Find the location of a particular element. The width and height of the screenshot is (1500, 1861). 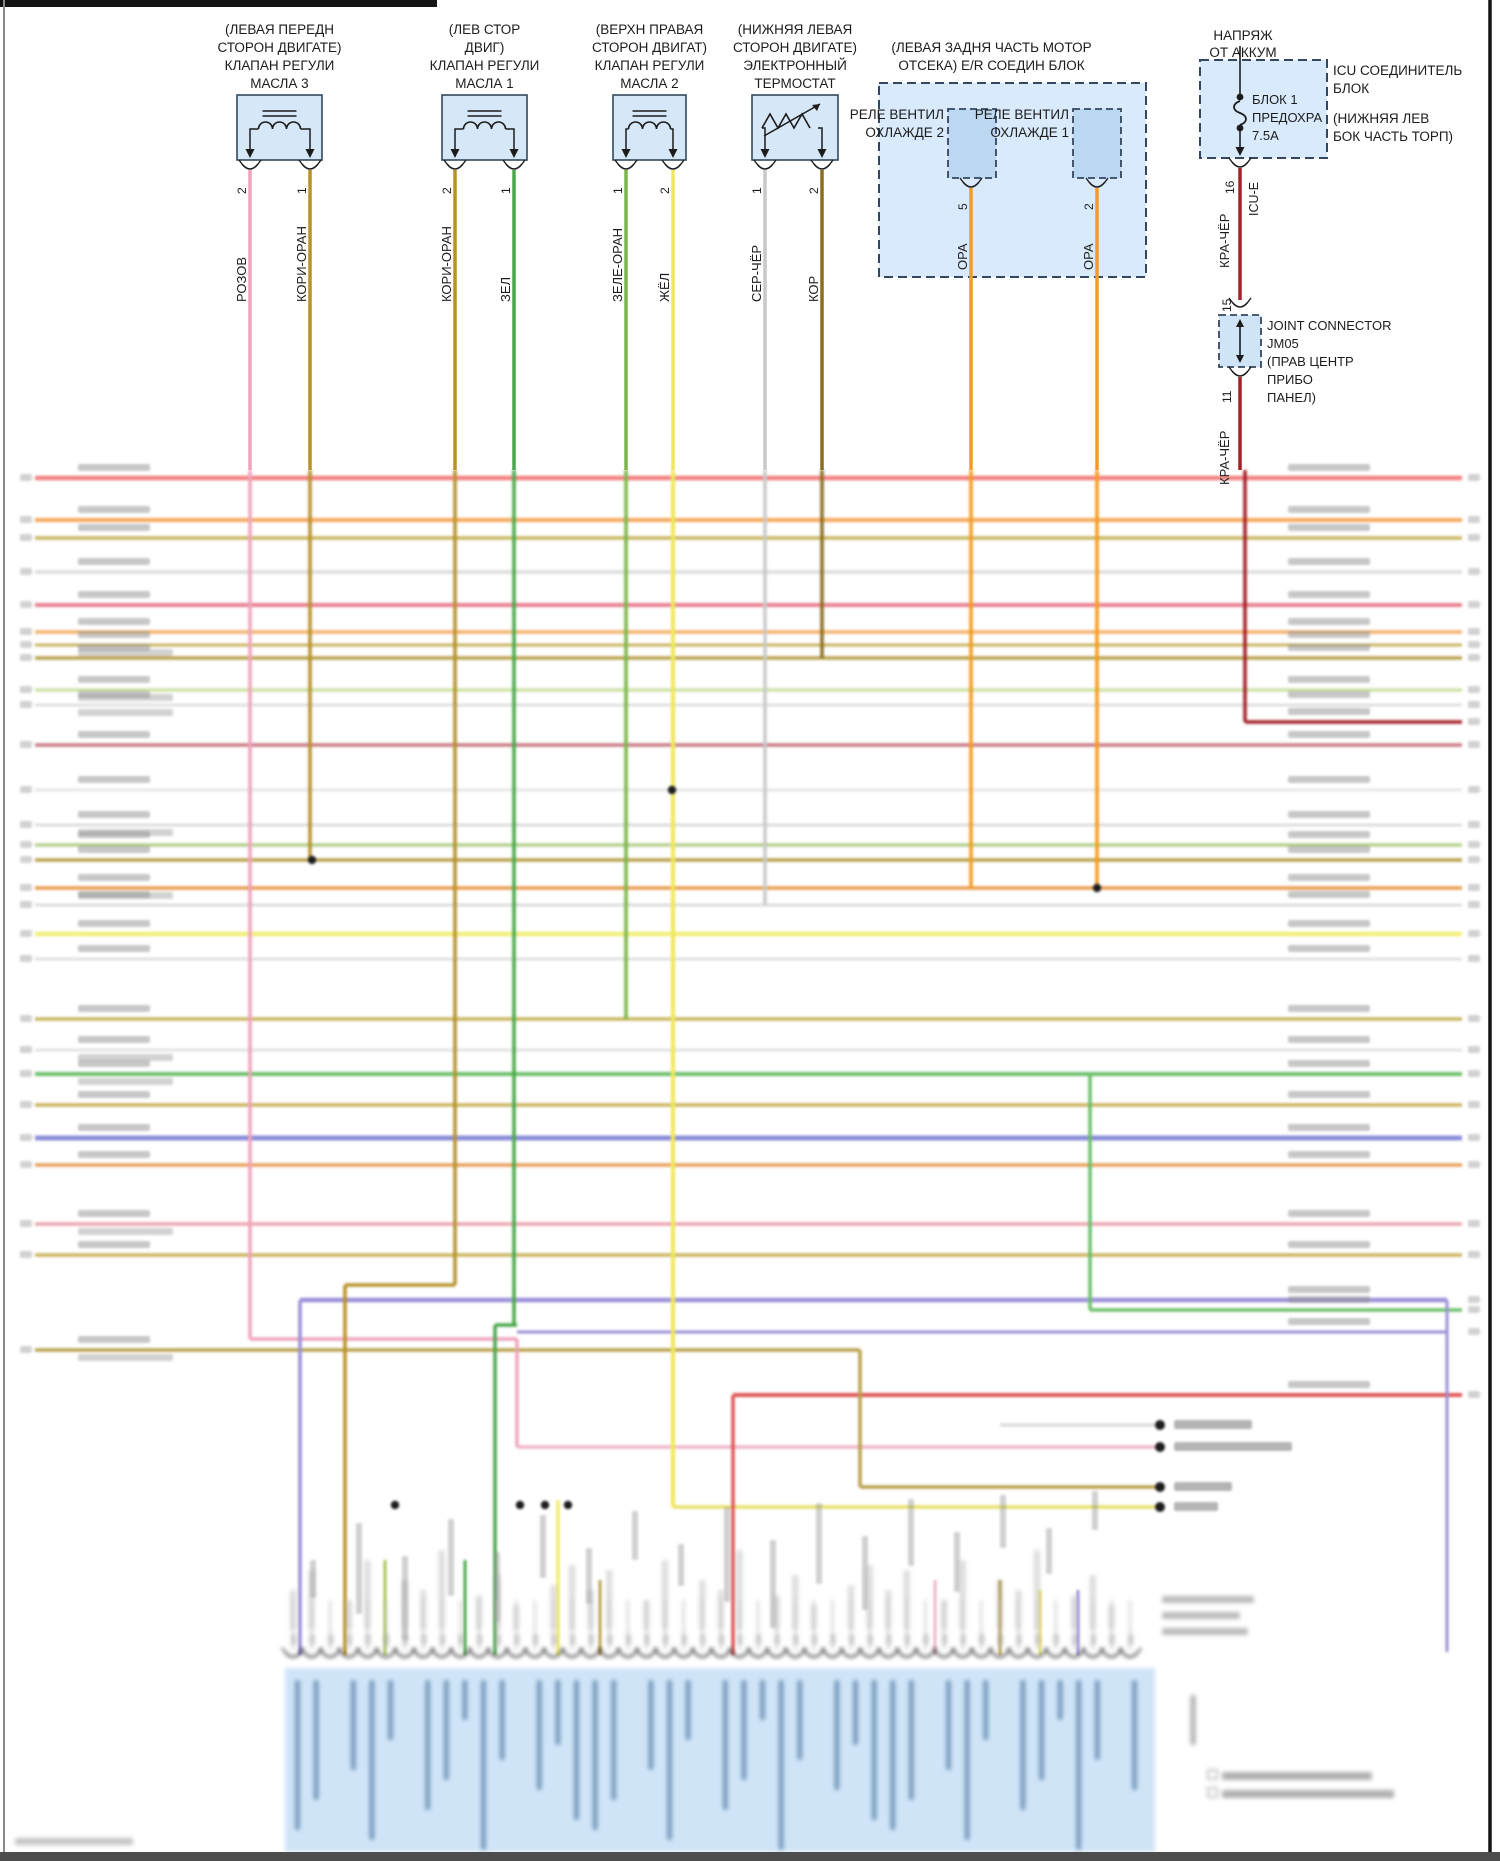

svg-text: МАСЛА 1 is located at coordinates (484, 83).